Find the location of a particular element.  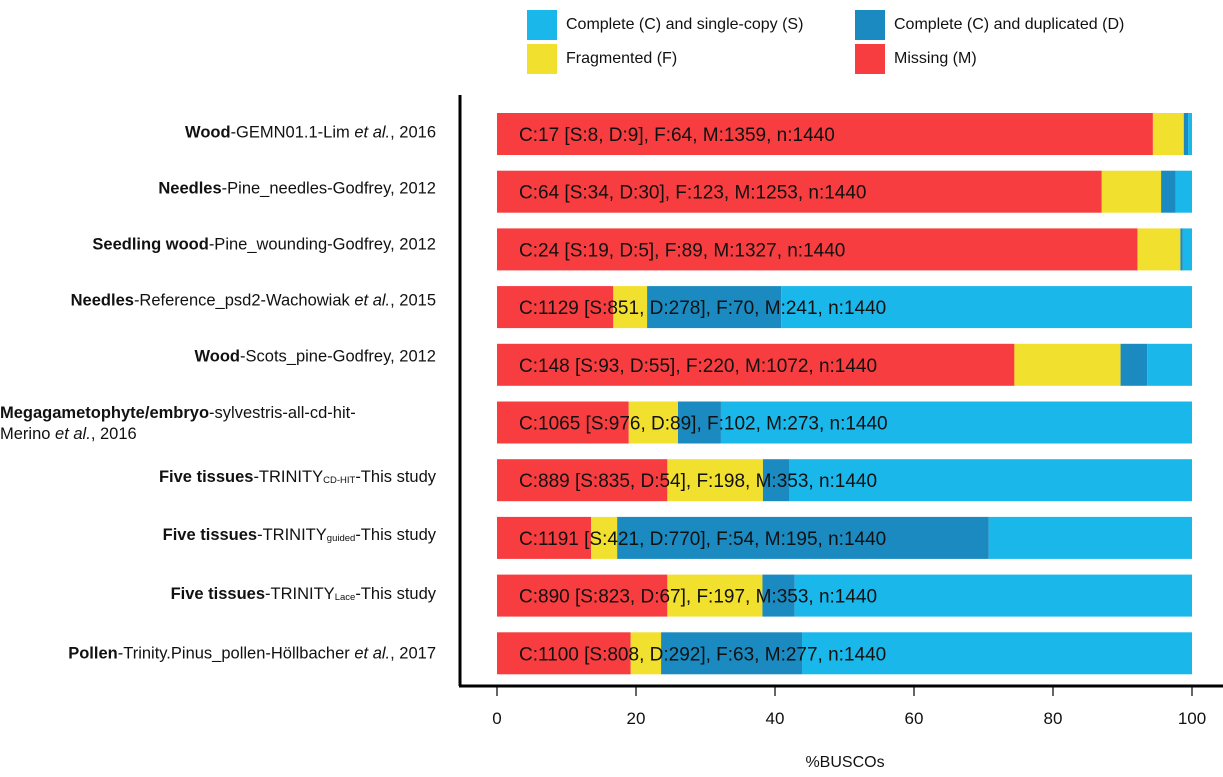

x-tick-label-40: 40 is located at coordinates (775, 718).